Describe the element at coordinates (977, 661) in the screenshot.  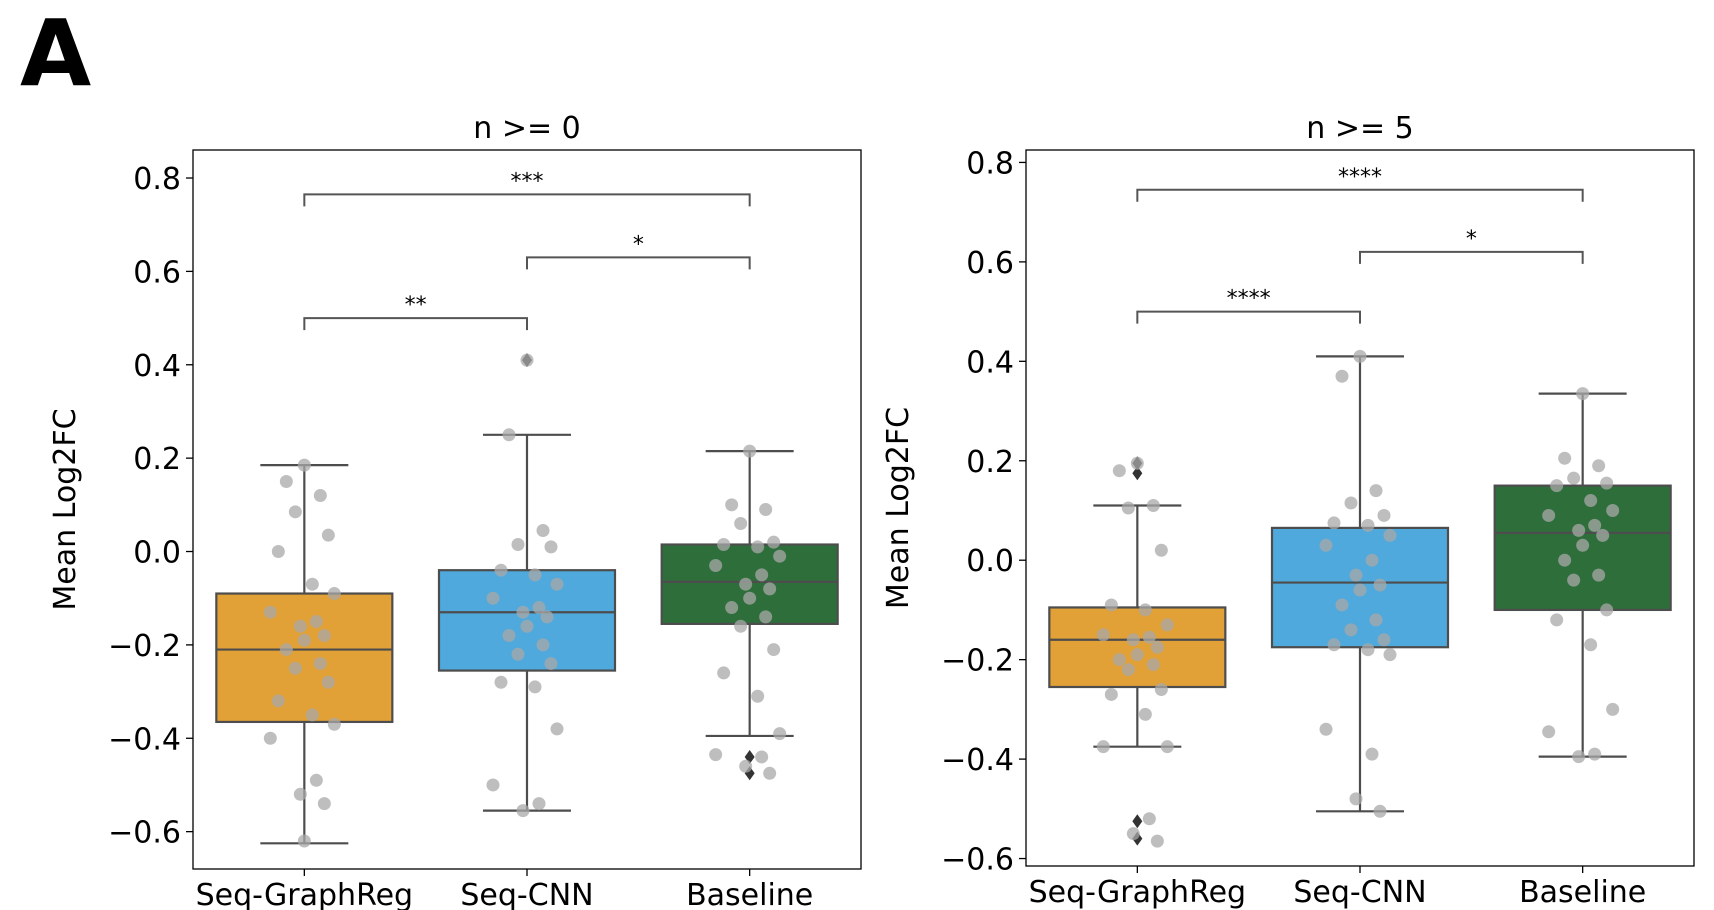
I see `y-tick-label: −0.2` at that location.